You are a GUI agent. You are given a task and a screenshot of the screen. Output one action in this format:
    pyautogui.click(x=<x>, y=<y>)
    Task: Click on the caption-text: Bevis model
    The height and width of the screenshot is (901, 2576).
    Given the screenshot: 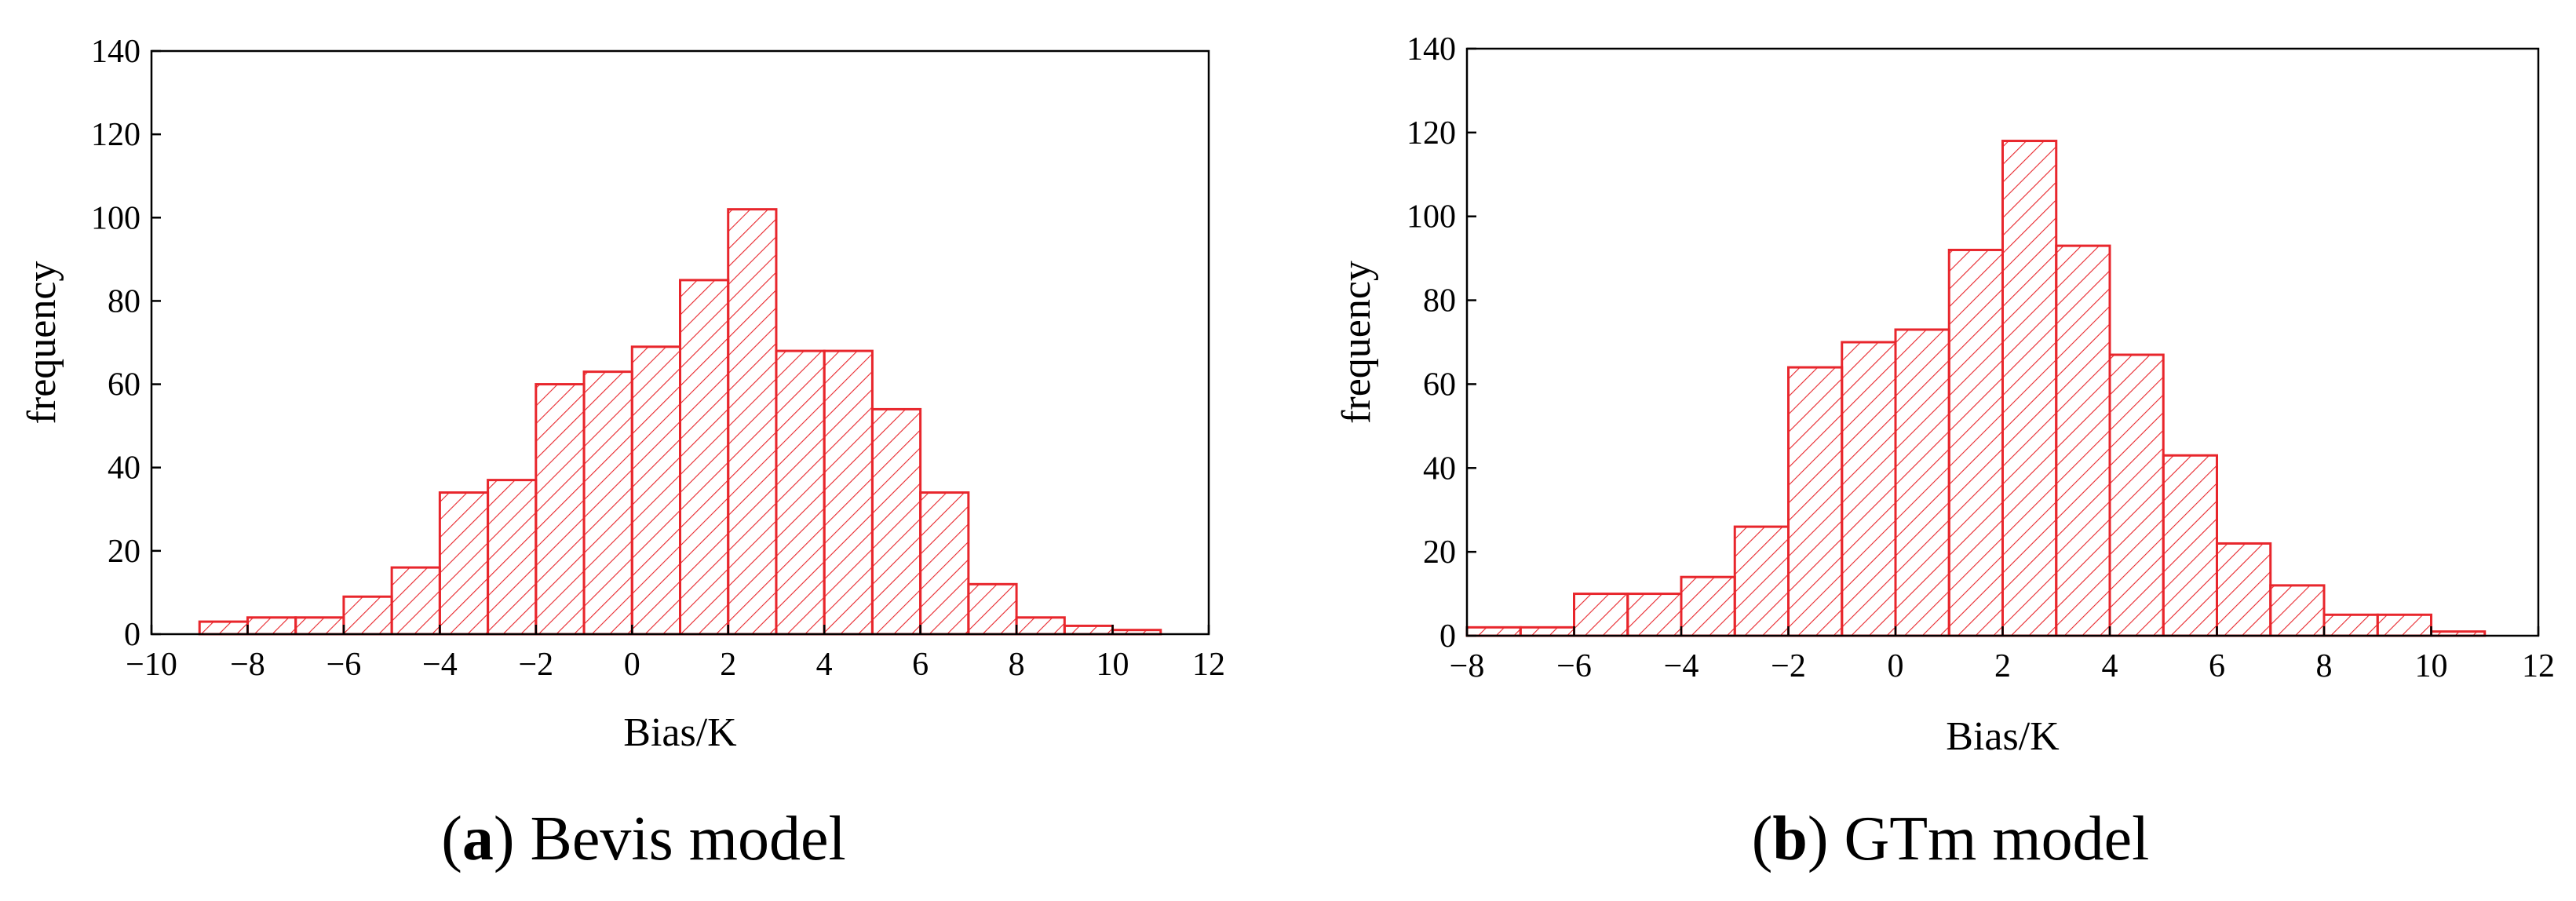 What is the action you would take?
    pyautogui.click(x=688, y=839)
    